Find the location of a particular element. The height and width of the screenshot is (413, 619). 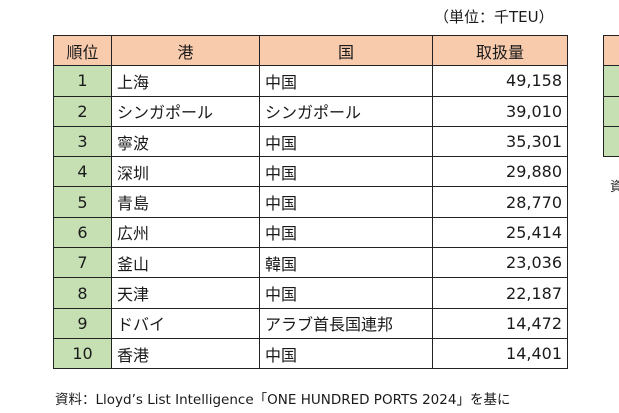

table-row: 5 青島 中国 28,770 is located at coordinates (310, 202).